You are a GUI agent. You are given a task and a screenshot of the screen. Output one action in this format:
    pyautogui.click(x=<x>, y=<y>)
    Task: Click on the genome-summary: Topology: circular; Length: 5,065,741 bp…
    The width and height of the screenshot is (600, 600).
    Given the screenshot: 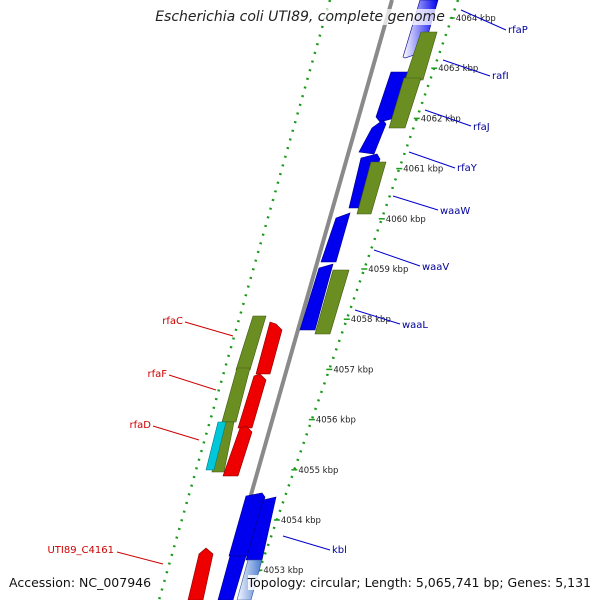 What is the action you would take?
    pyautogui.click(x=419, y=582)
    